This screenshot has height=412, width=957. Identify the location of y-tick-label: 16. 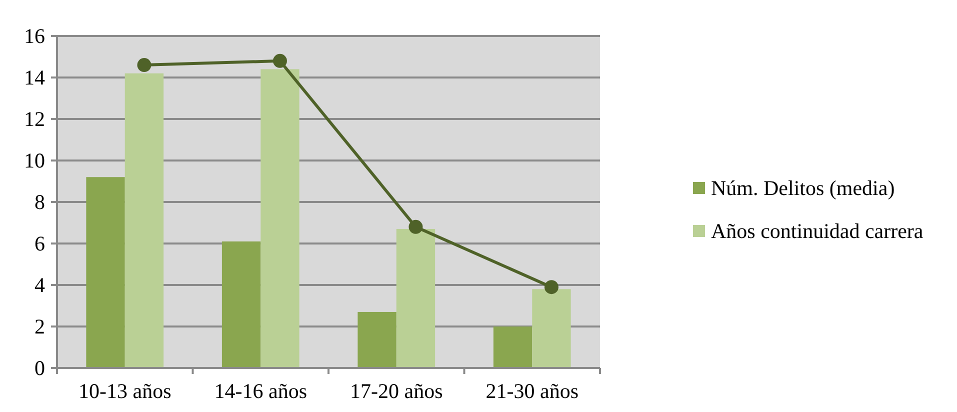
(34, 36).